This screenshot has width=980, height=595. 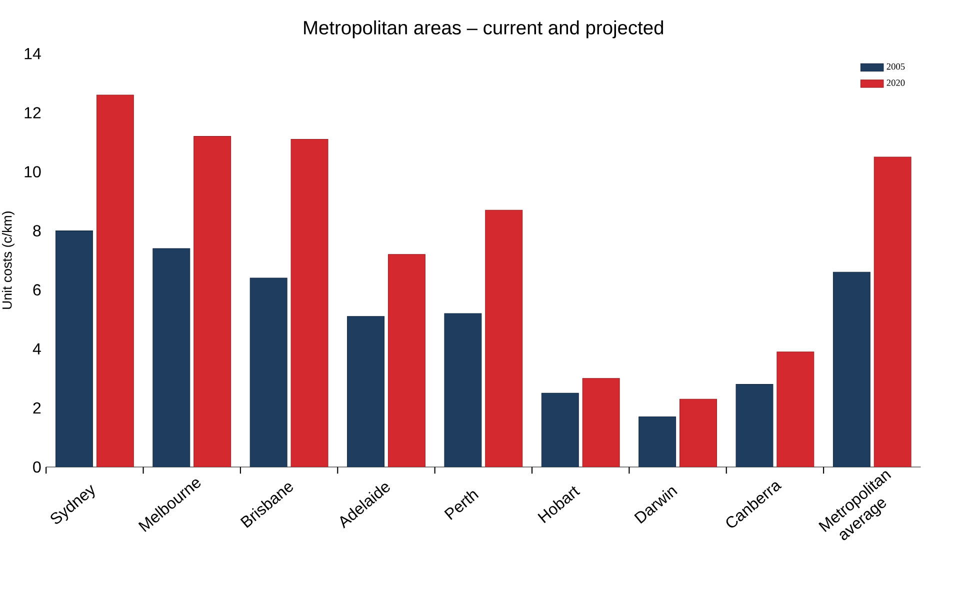 What do you see at coordinates (895, 66) in the screenshot?
I see `legend-label: 2005` at bounding box center [895, 66].